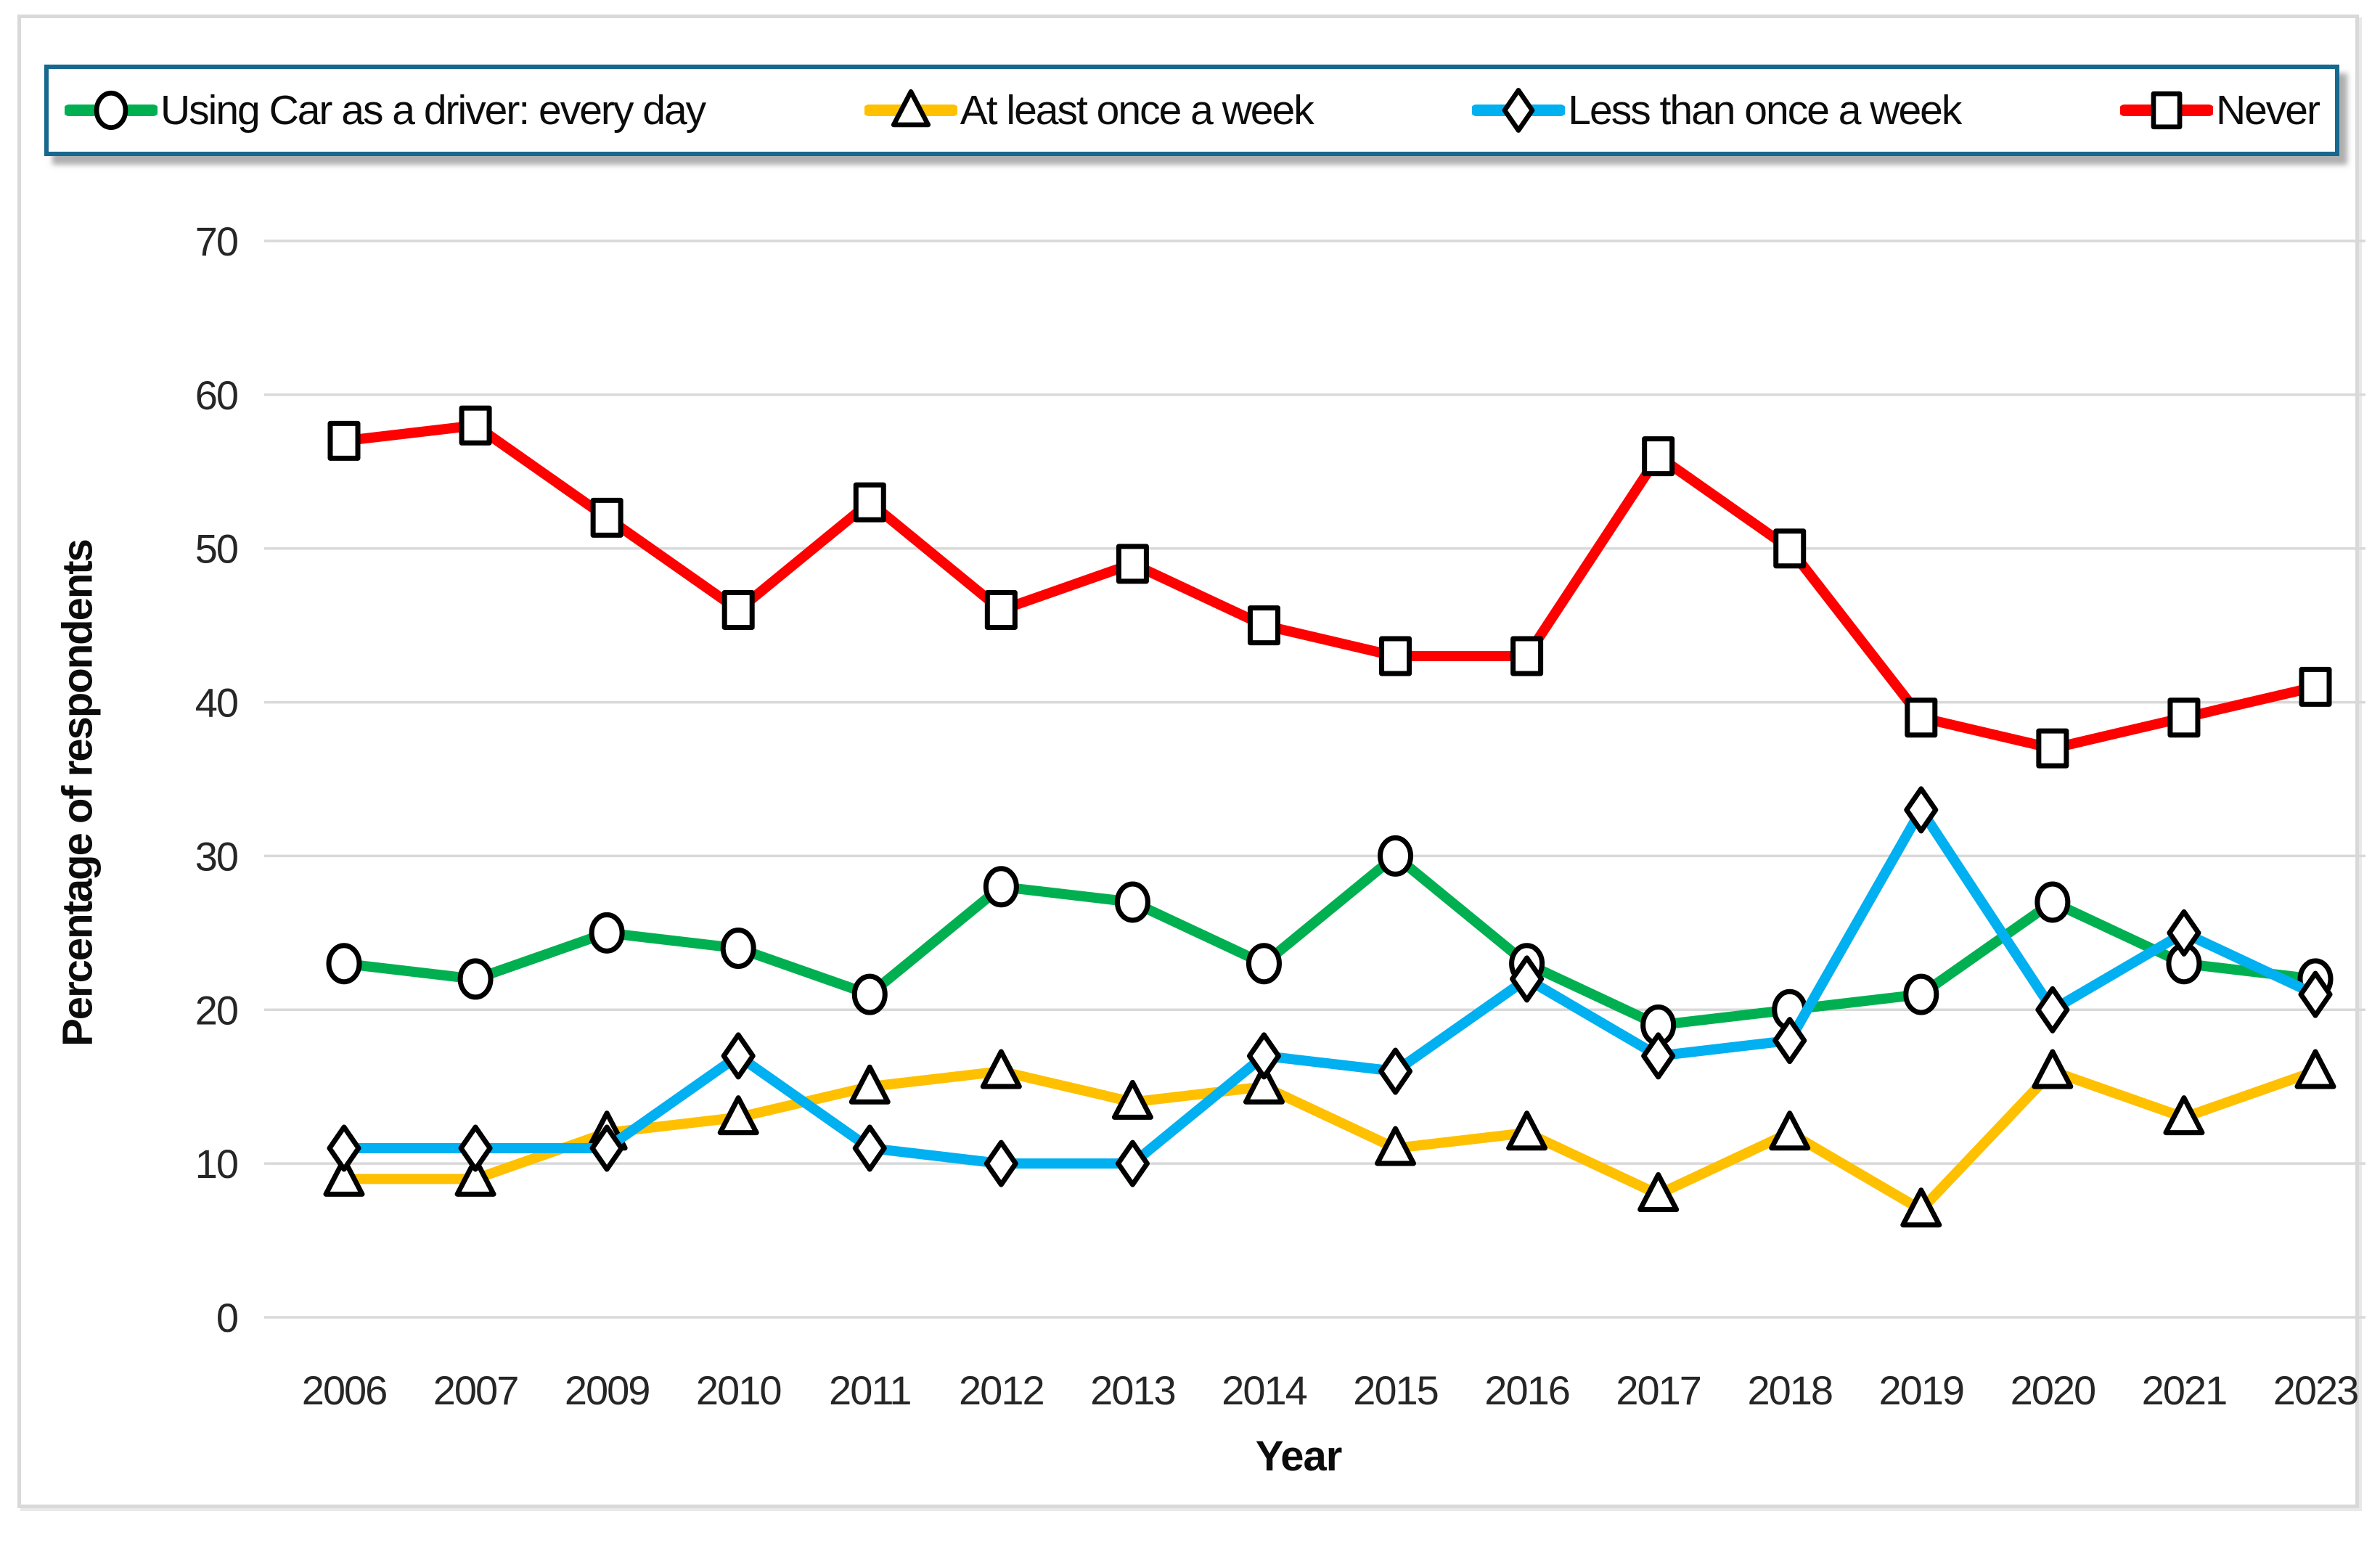 The image size is (2380, 1551). I want to click on x-tick-label: 2023, so click(2315, 1390).